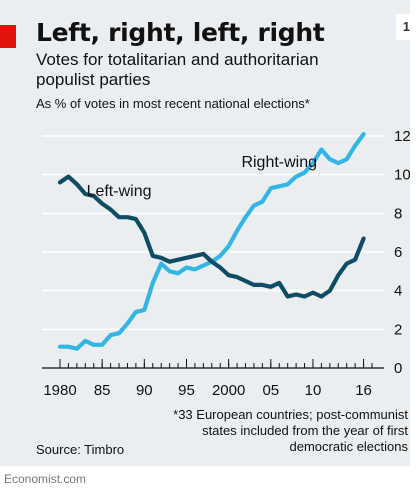 The image size is (420, 490). Describe the element at coordinates (402, 175) in the screenshot. I see `y-tick-label: 10` at that location.